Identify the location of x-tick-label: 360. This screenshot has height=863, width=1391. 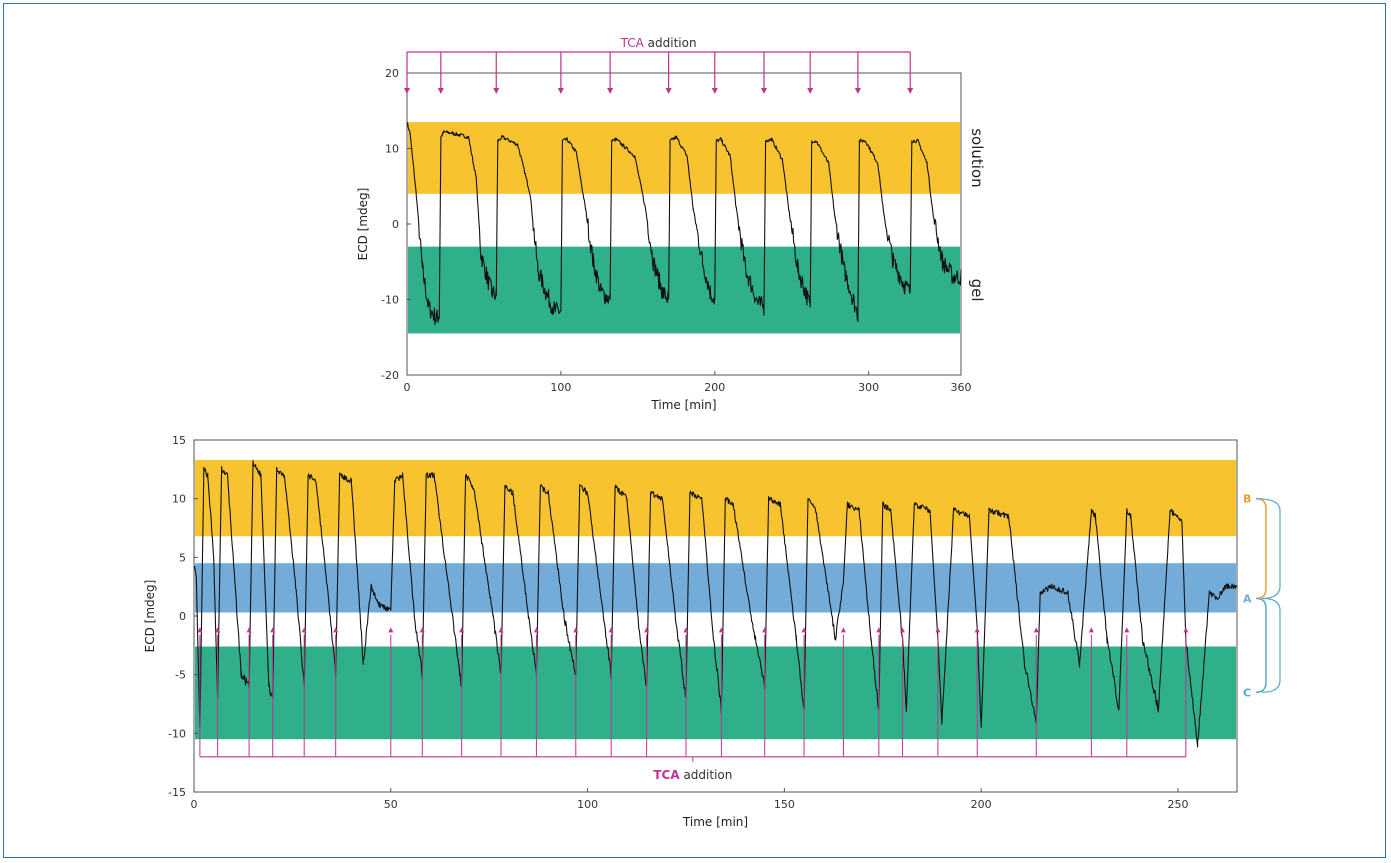
(961, 387).